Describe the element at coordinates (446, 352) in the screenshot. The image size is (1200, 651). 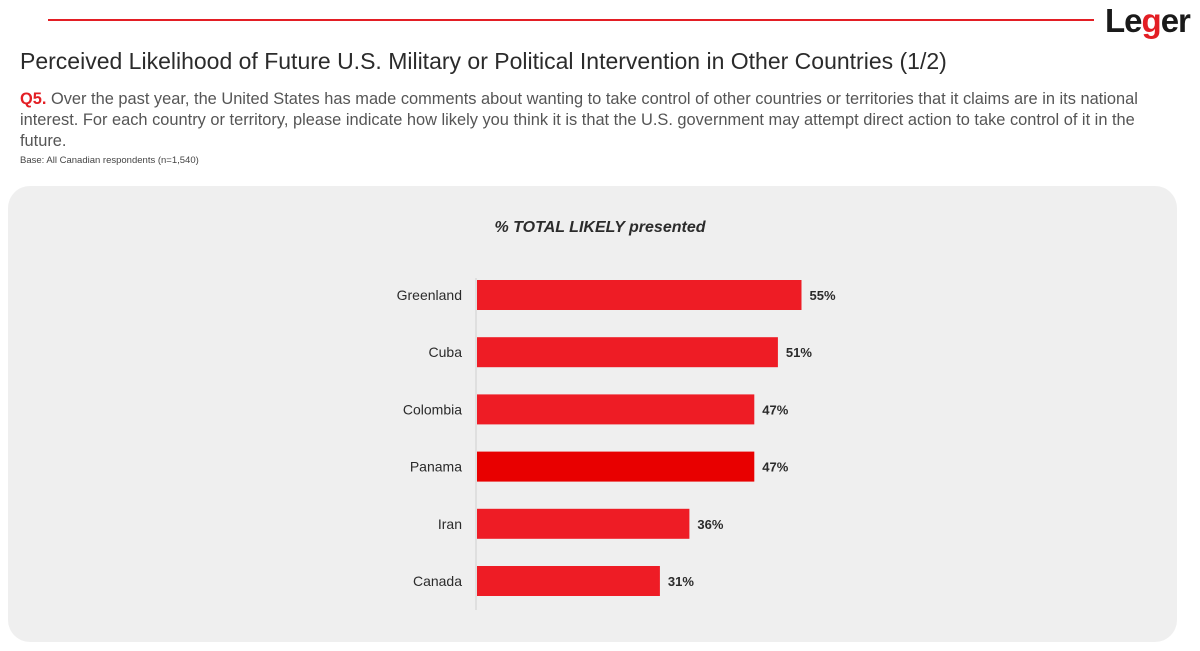
I see `category-label: Cuba` at that location.